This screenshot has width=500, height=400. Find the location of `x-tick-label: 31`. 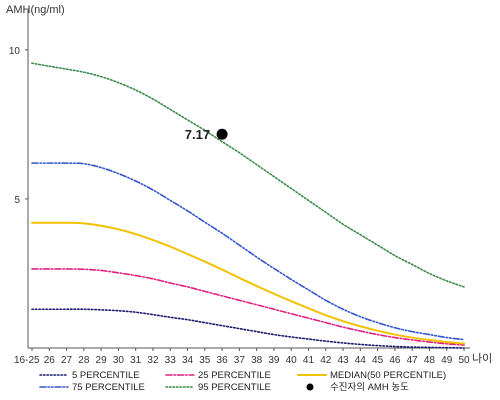

x-tick-label: 31 is located at coordinates (136, 360).